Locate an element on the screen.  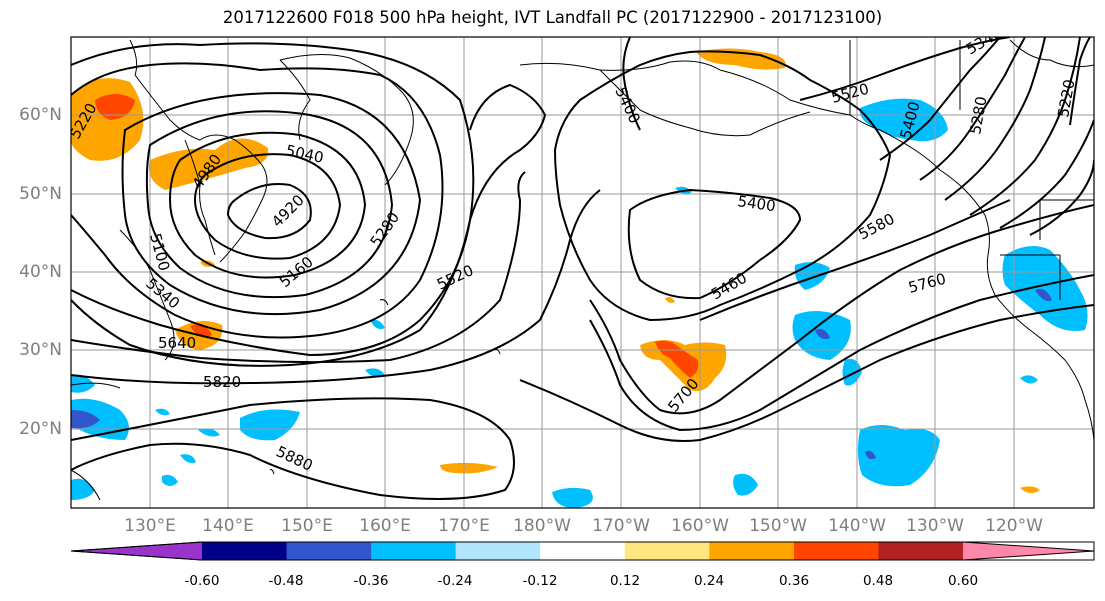
colorbar-tick-label: 0.48 is located at coordinates (878, 581).